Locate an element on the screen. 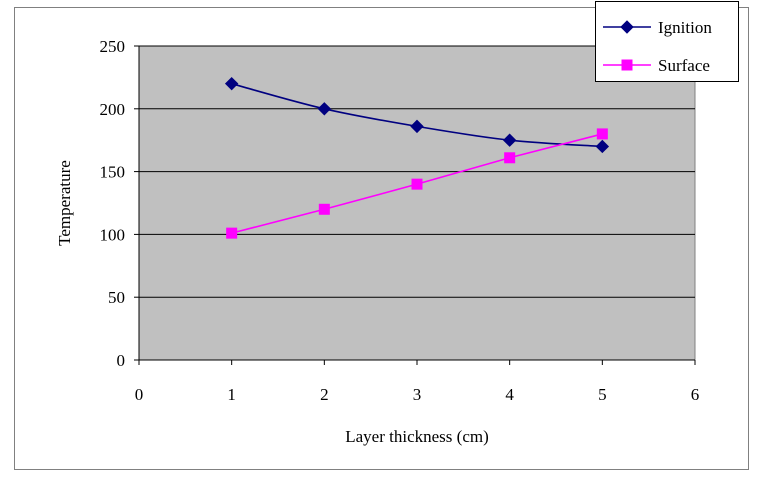 The width and height of the screenshot is (759, 493). x-tick-label: 0 is located at coordinates (139, 394).